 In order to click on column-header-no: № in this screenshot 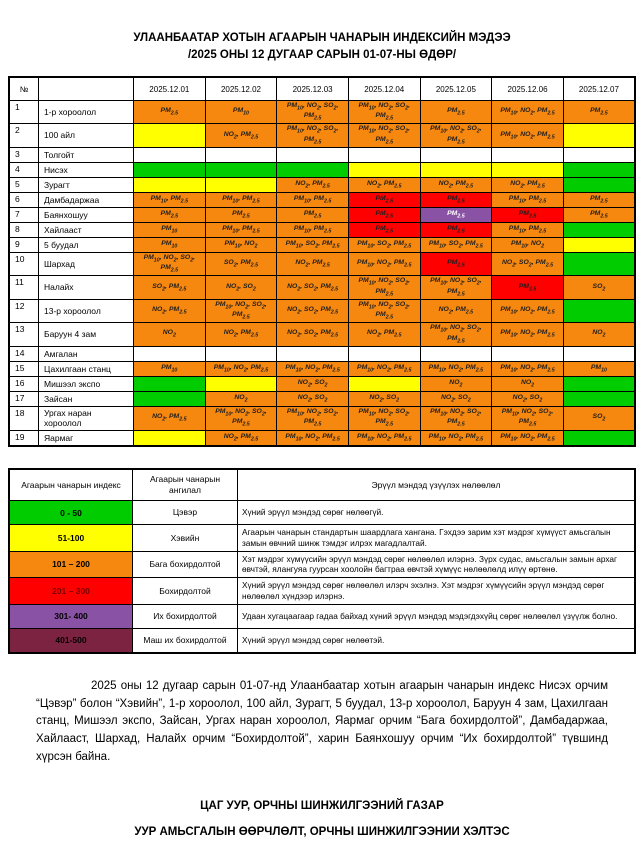, I will do `click(23, 88)`.